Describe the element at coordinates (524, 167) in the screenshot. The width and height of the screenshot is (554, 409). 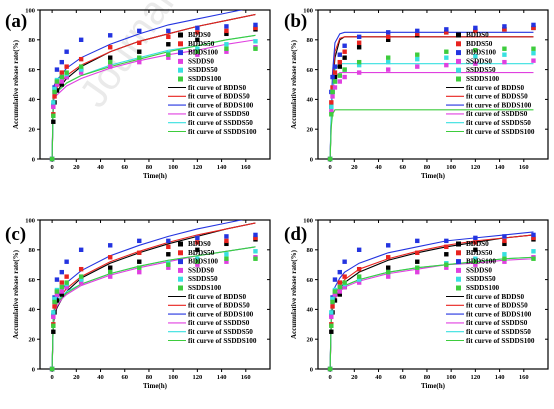
I see `x-tick-label: 160` at that location.